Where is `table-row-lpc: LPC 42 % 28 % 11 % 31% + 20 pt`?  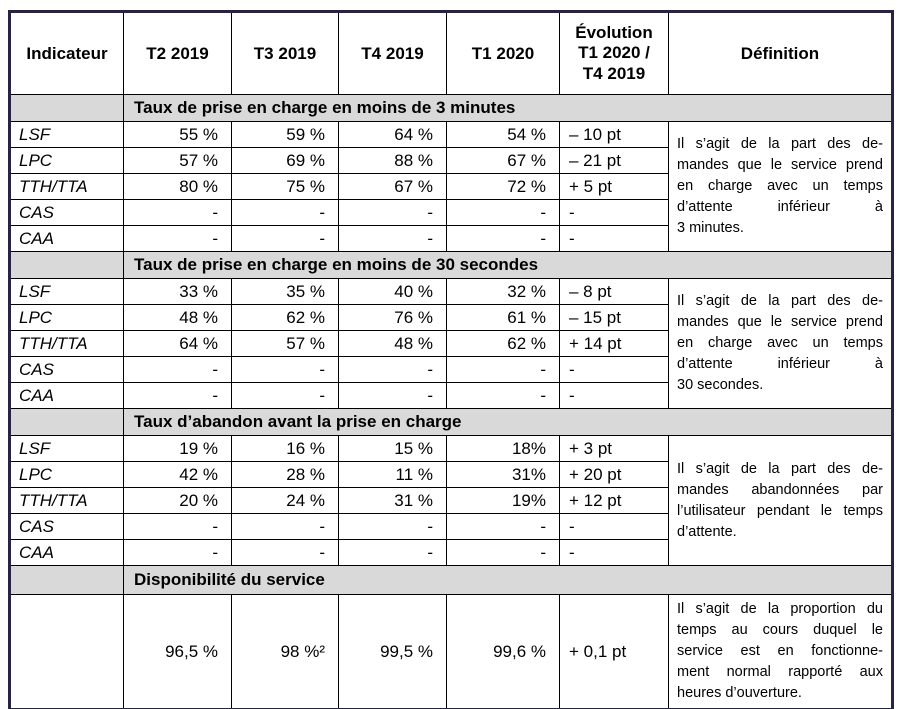
table-row-lpc: LPC 42 % 28 % 11 % 31% + 20 pt is located at coordinates (451, 474).